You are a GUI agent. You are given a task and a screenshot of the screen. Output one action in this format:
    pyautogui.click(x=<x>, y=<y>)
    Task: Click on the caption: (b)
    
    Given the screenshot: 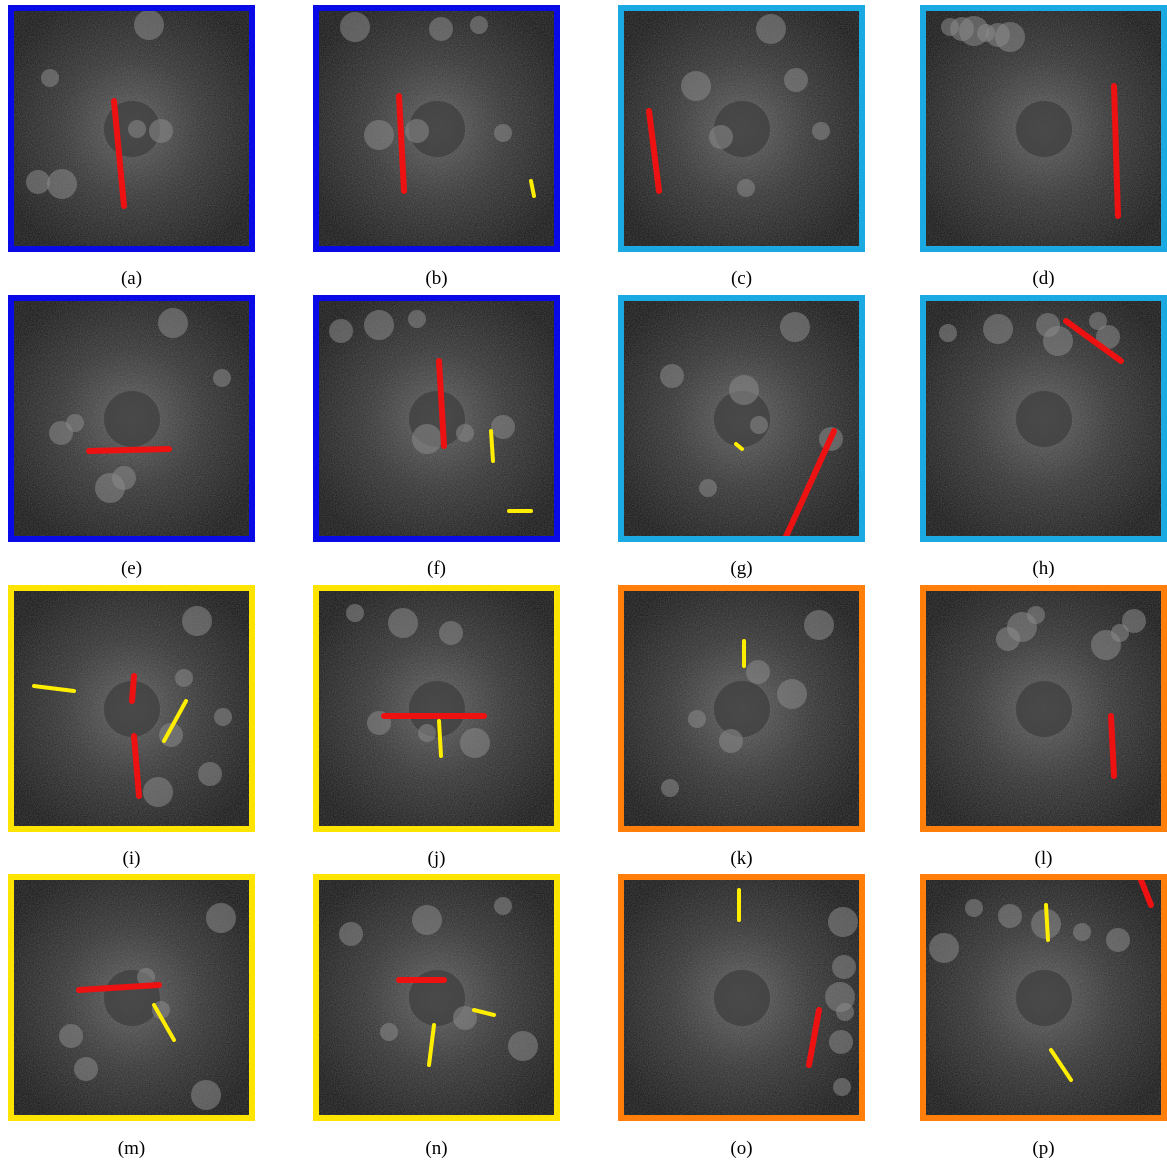 What is the action you would take?
    pyautogui.click(x=436, y=278)
    